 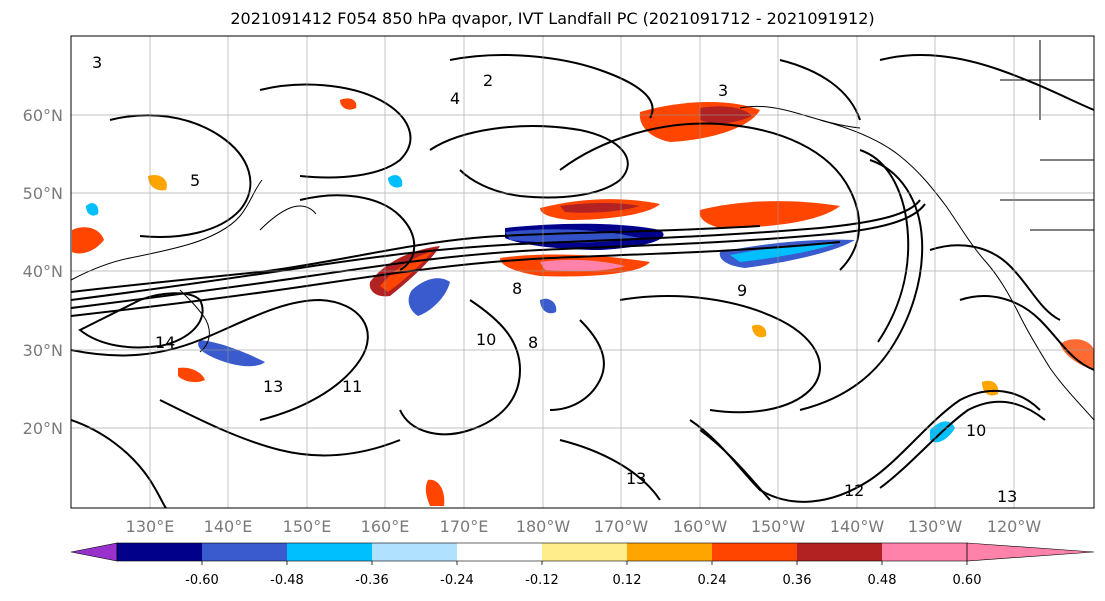 I want to click on contour-label: 12, so click(x=854, y=490).